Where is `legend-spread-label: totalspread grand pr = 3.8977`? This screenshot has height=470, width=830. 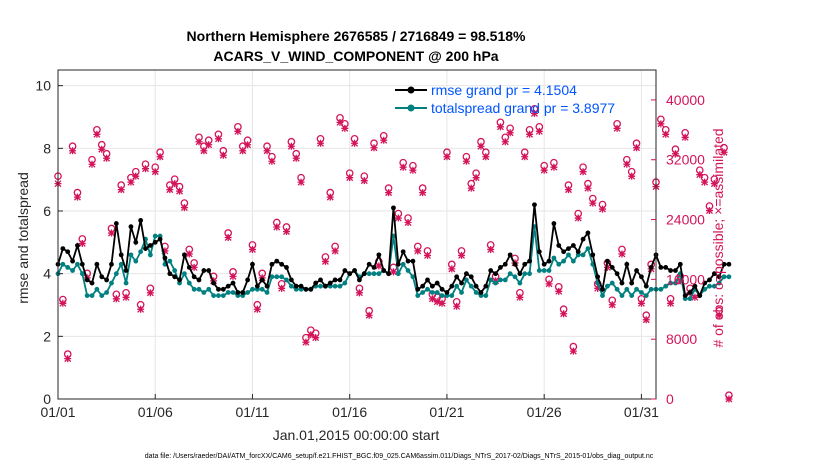 legend-spread-label: totalspread grand pr = 3.8977 is located at coordinates (523, 108).